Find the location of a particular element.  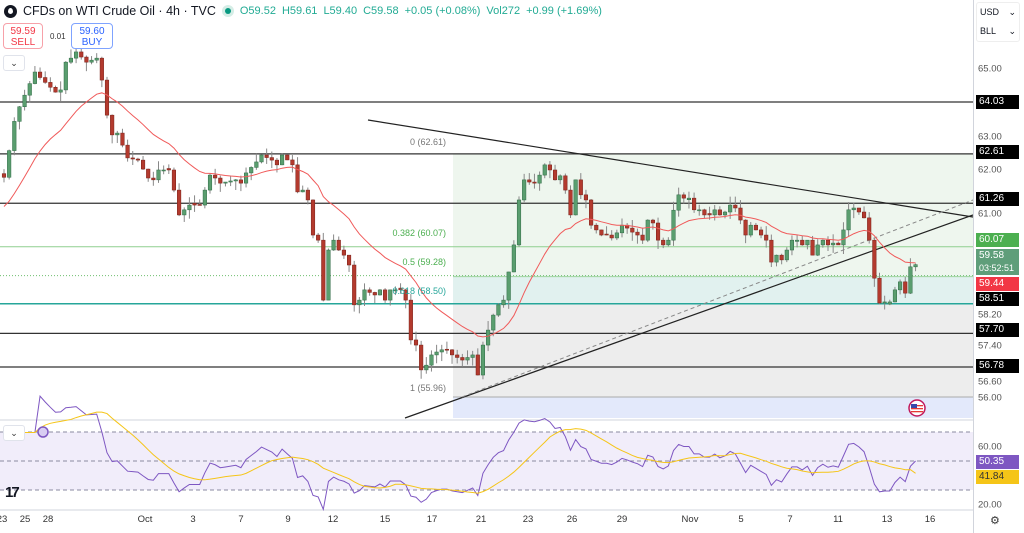

time-label: 15 is located at coordinates (385, 519).